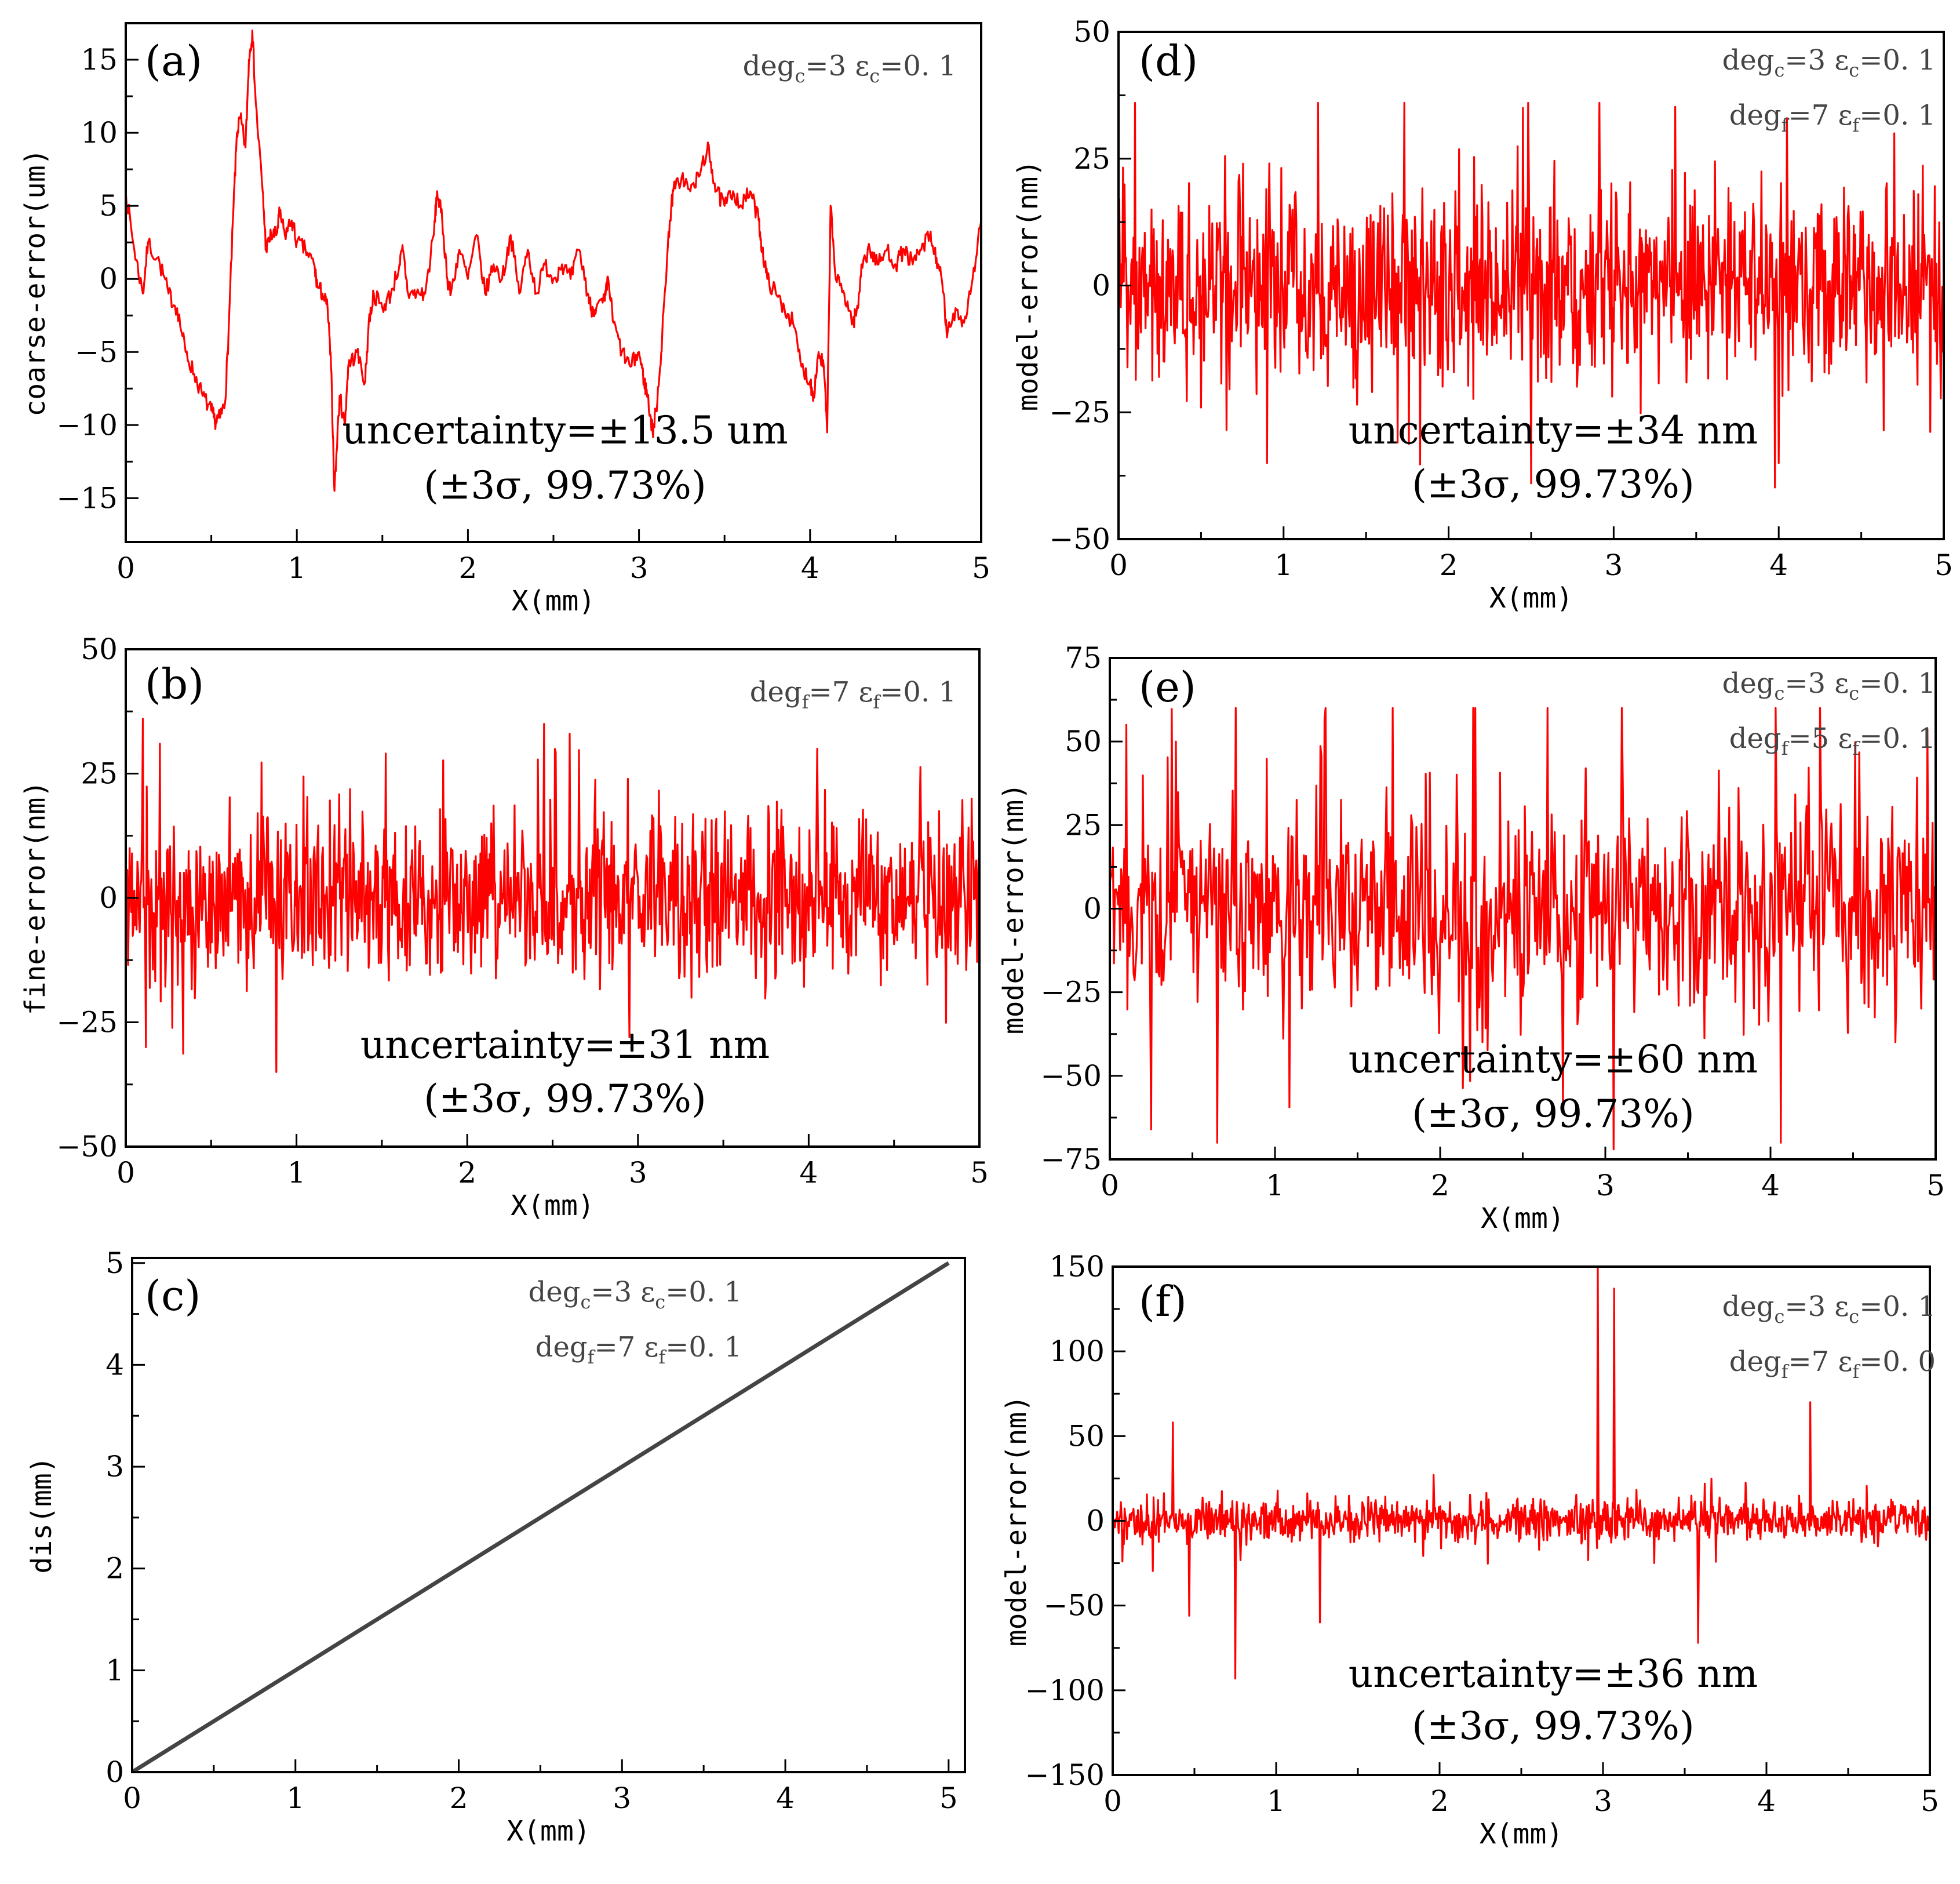 The width and height of the screenshot is (1960, 1884). What do you see at coordinates (1071, 1159) in the screenshot?
I see `y-tick-label: −75` at bounding box center [1071, 1159].